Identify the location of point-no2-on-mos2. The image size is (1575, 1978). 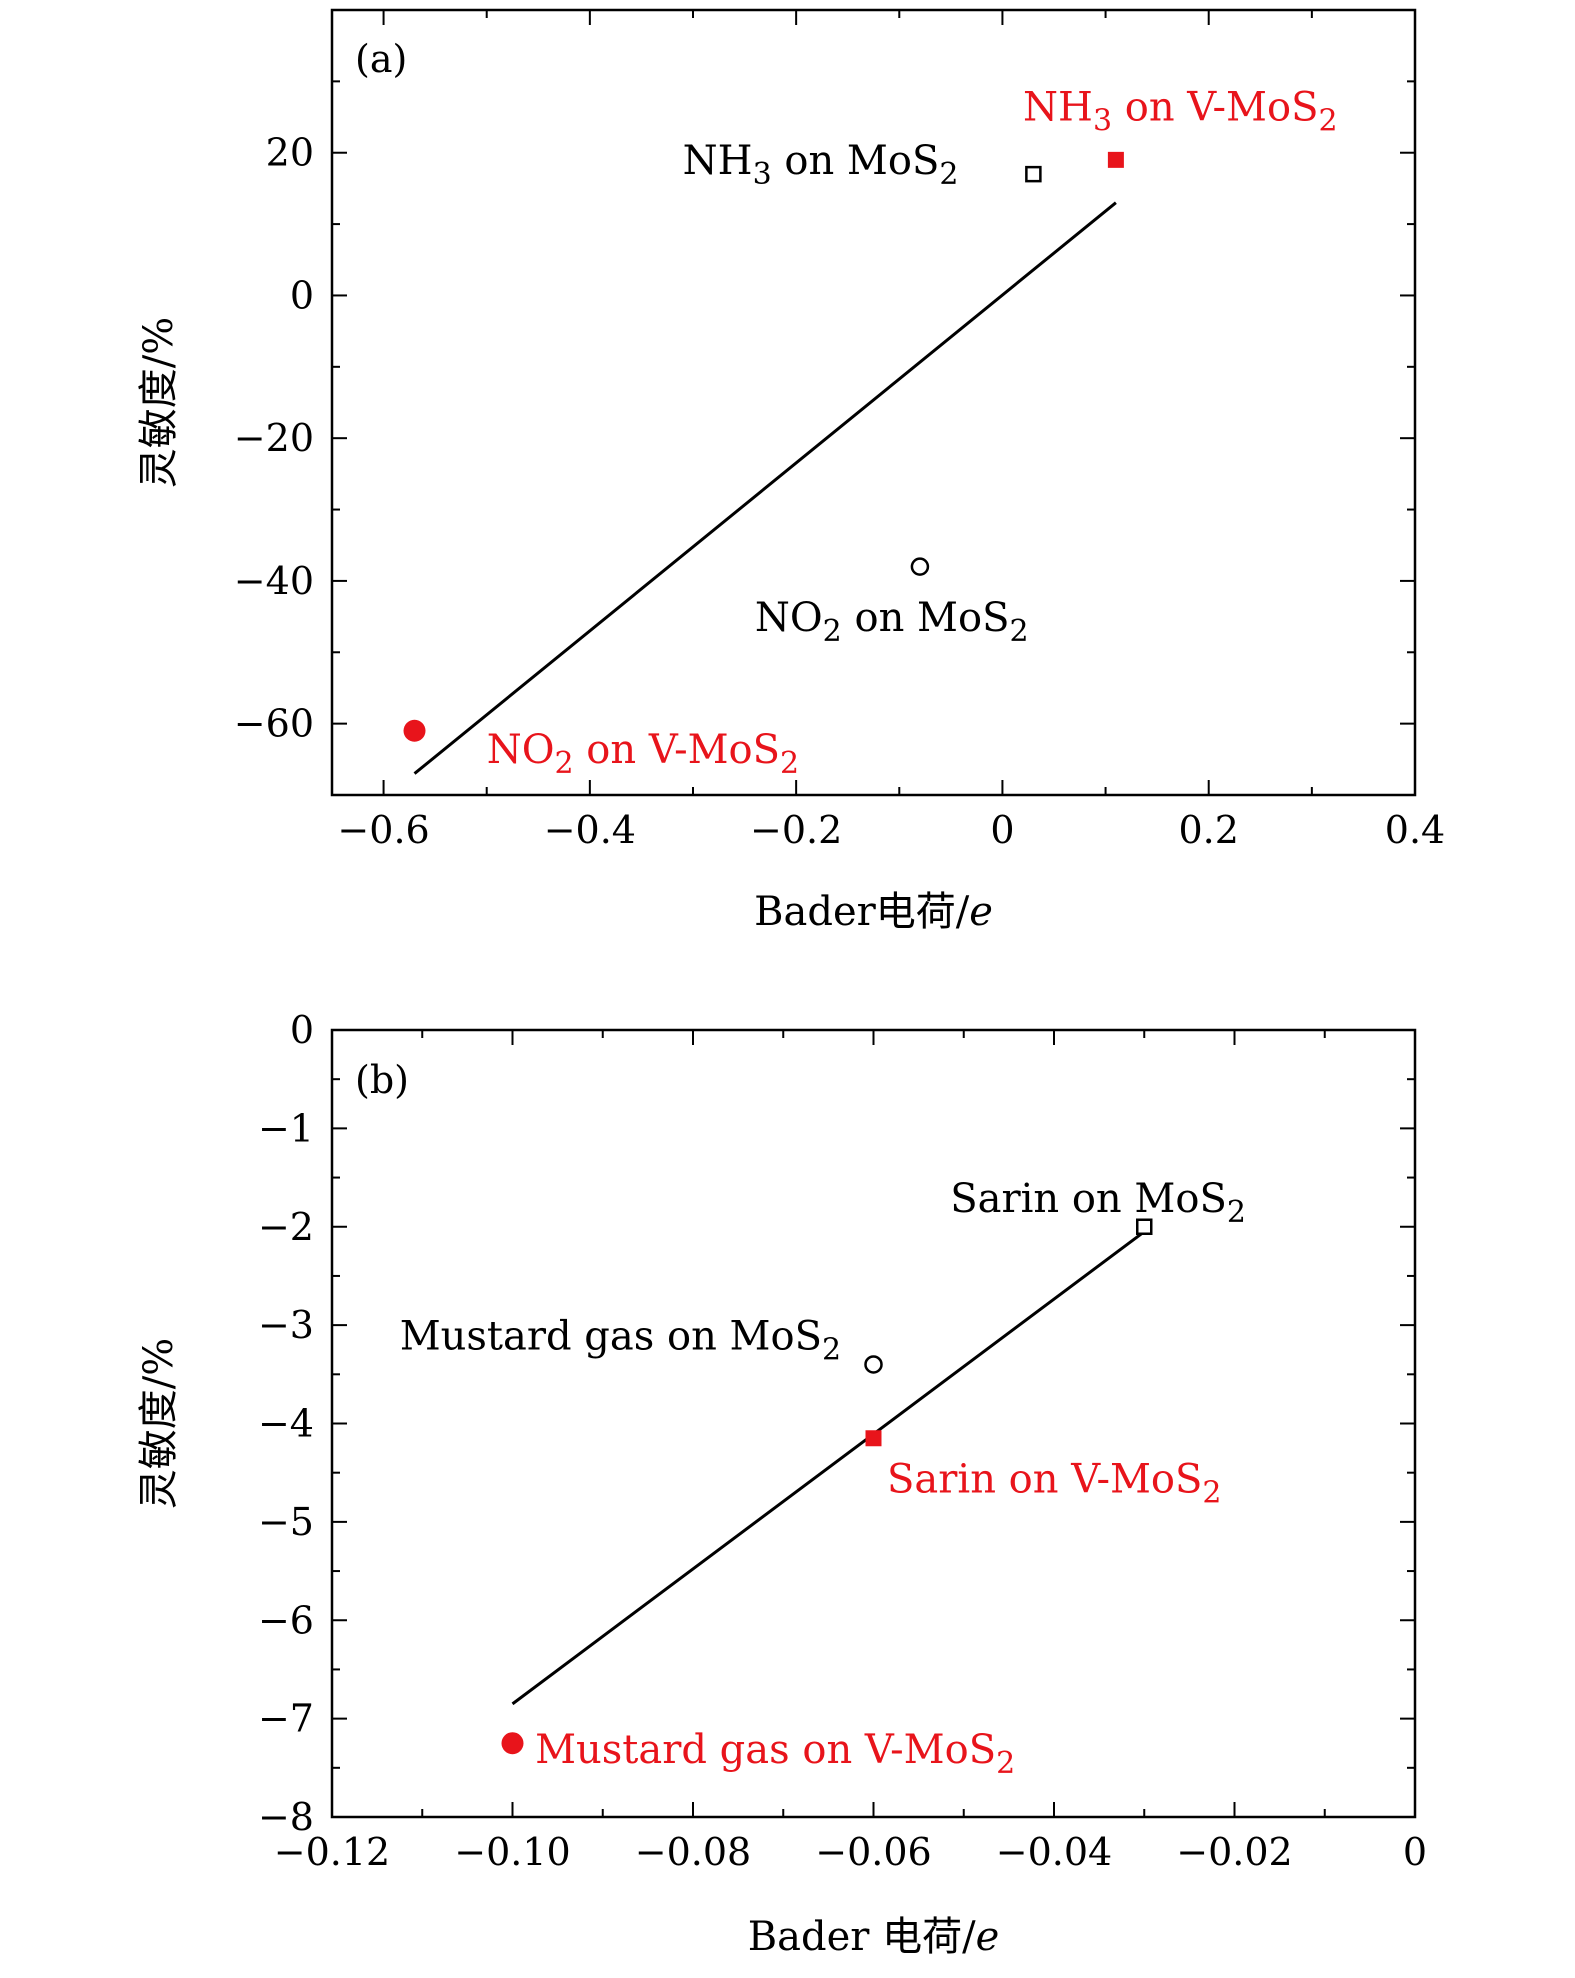
(920, 566).